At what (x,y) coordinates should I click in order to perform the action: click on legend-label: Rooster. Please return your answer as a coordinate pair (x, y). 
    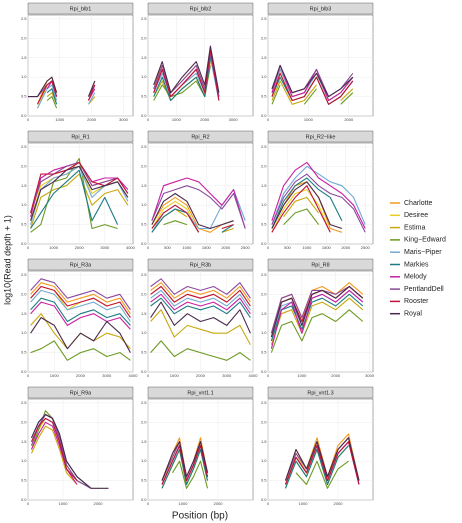
    Looking at the image, I should click on (416, 301).